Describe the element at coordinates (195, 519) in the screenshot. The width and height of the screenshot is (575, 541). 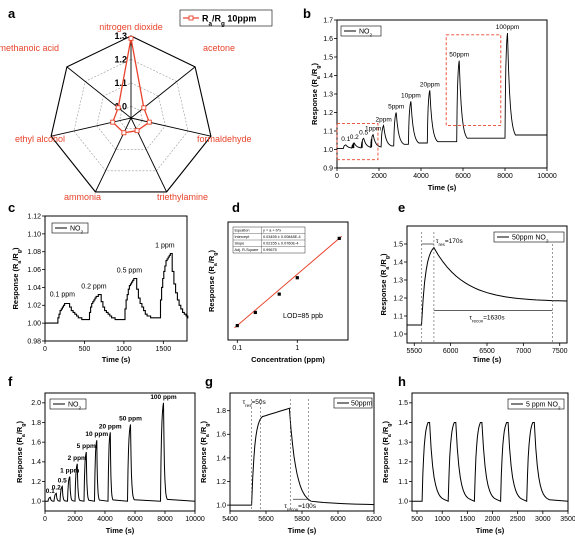
I see `panel-f-xtick-label: 10000` at that location.